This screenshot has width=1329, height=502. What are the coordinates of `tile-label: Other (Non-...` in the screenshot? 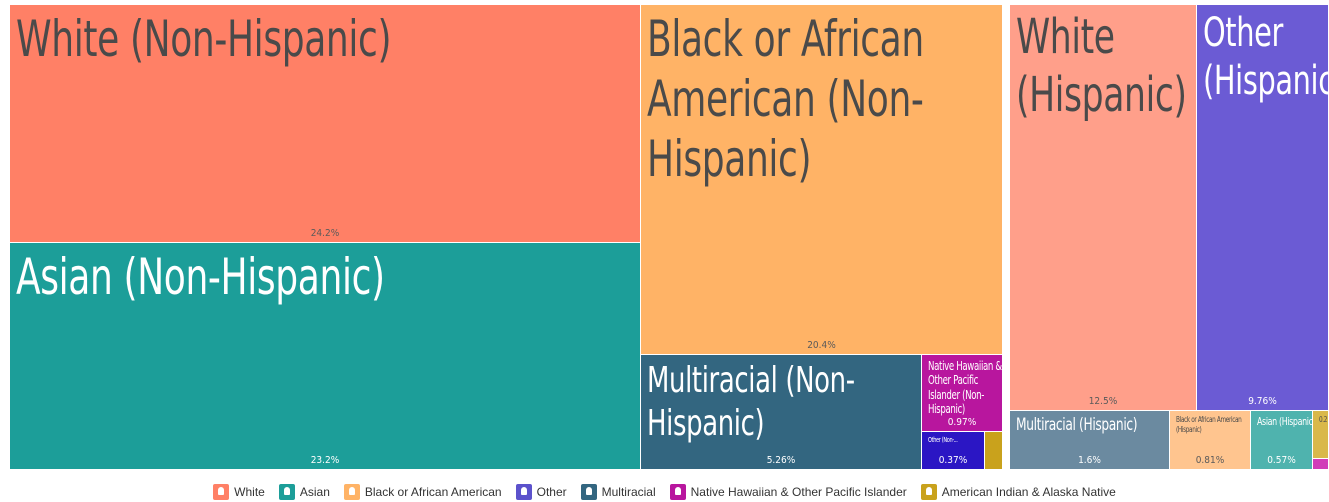 It's located at (943, 440).